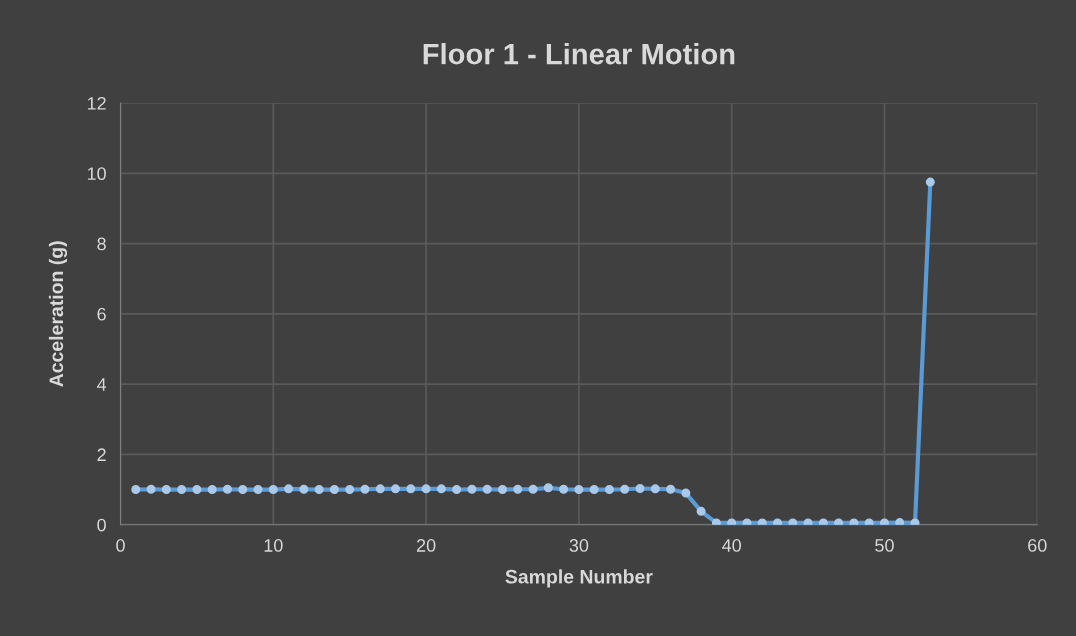  What do you see at coordinates (1037, 545) in the screenshot?
I see `x-tick-label: 60` at bounding box center [1037, 545].